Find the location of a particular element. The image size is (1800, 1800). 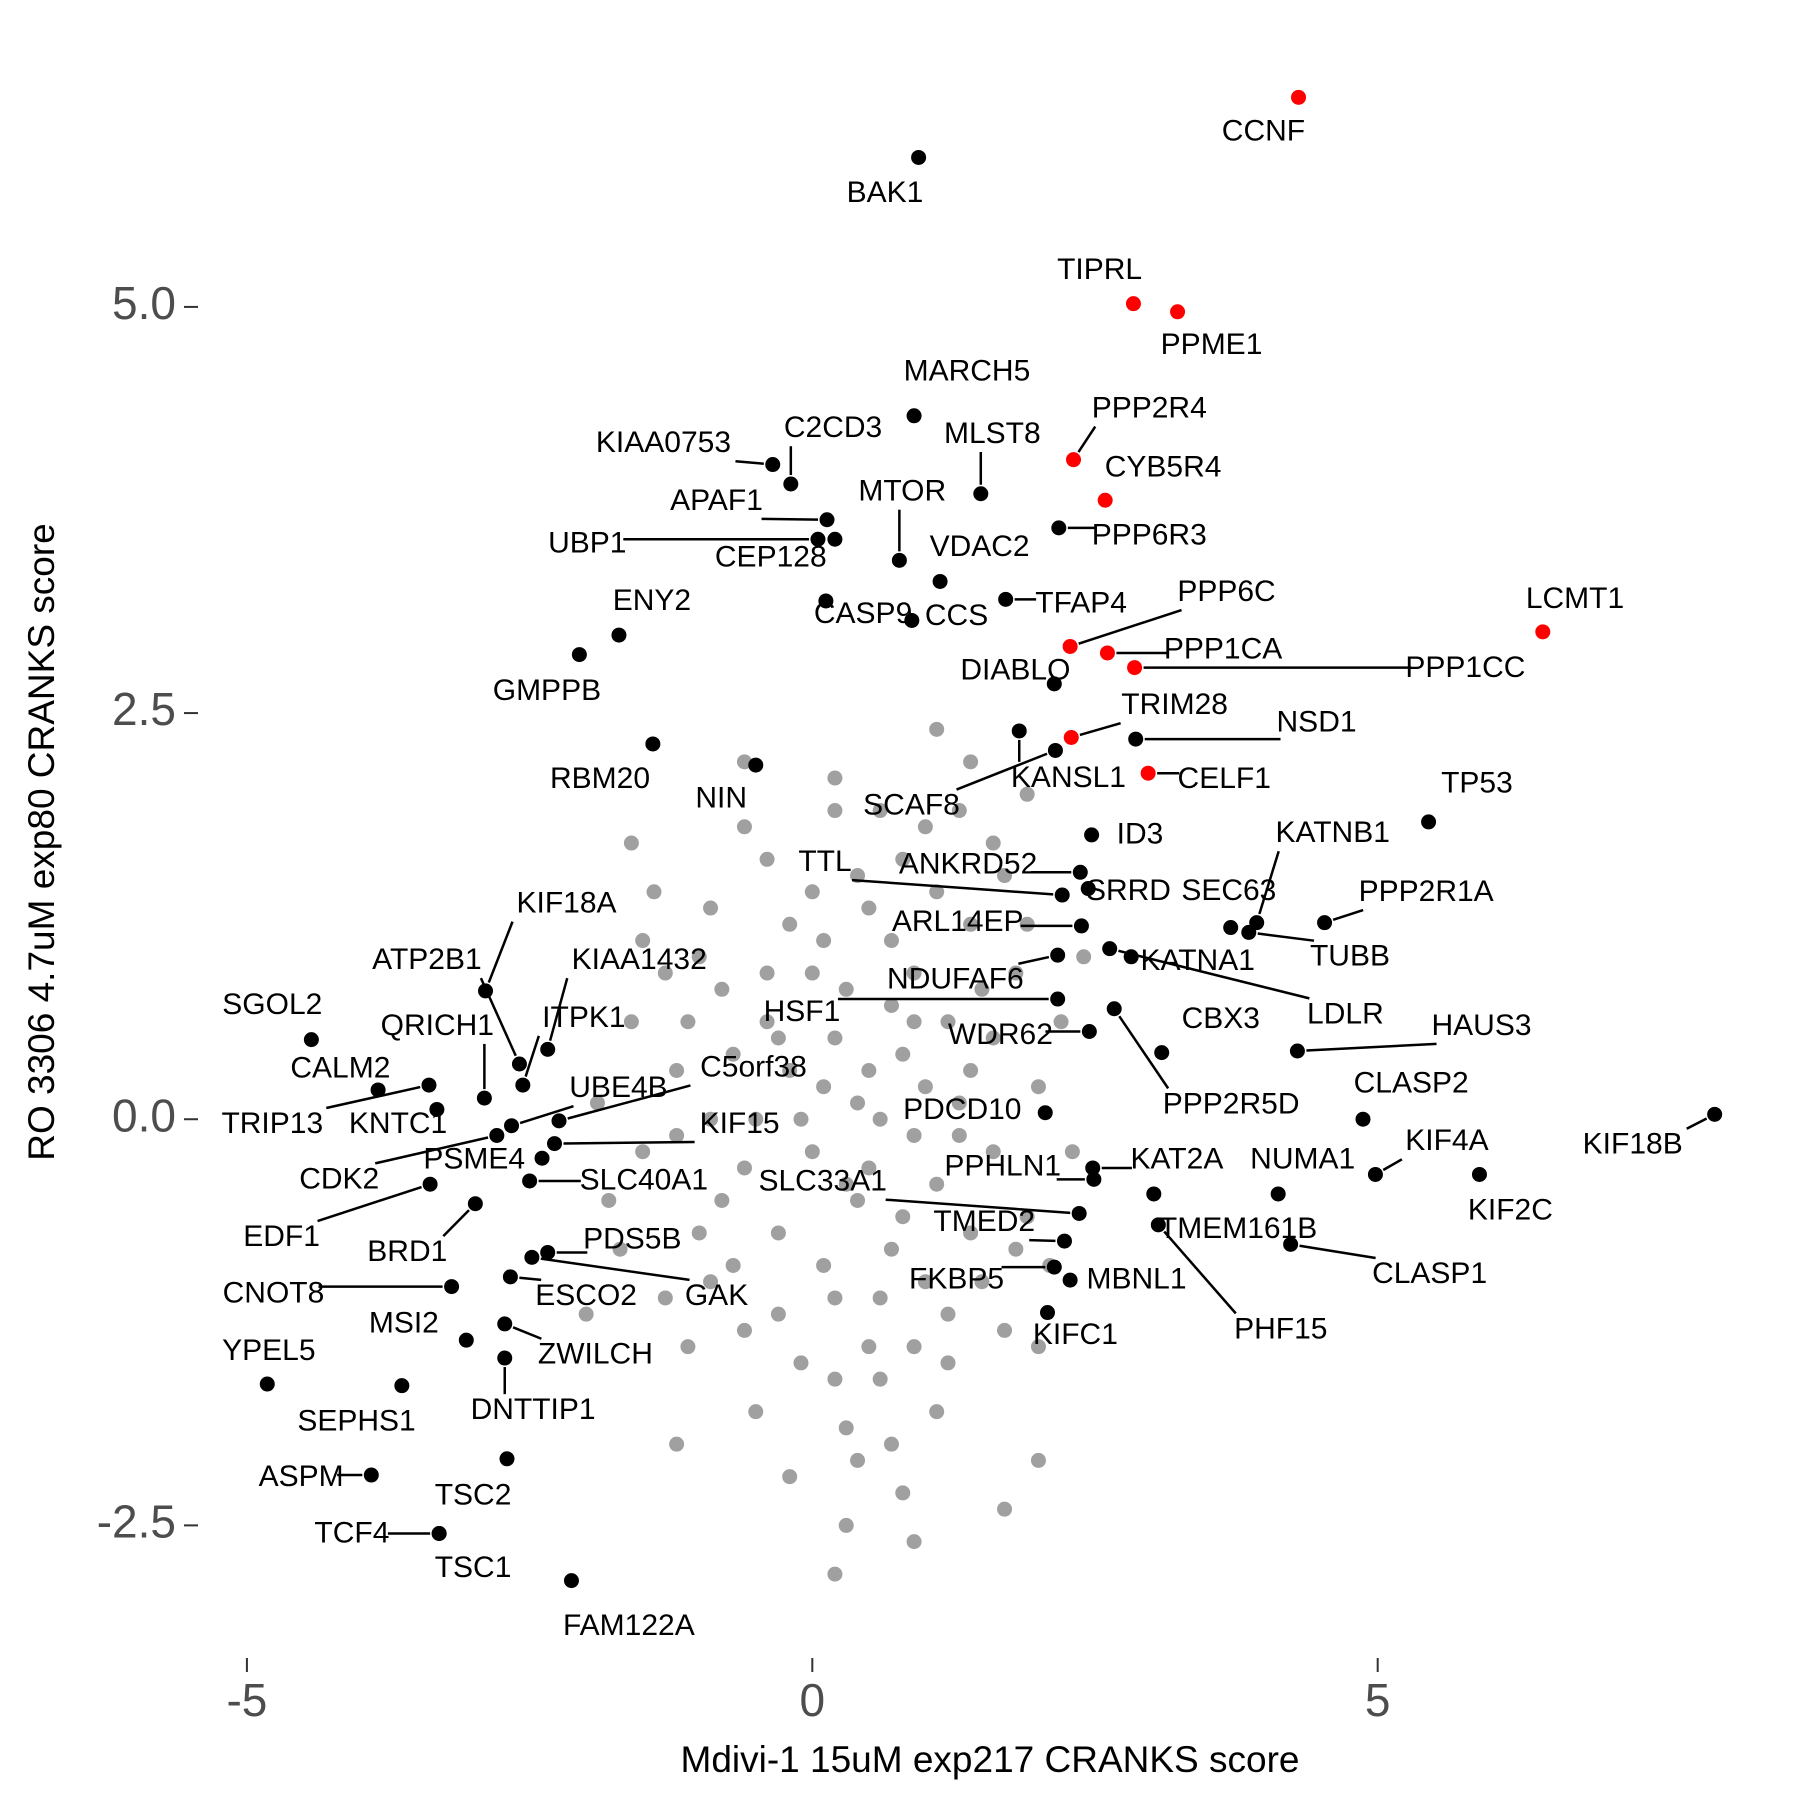

gene-label: TRIP13 is located at coordinates (272, 1123).